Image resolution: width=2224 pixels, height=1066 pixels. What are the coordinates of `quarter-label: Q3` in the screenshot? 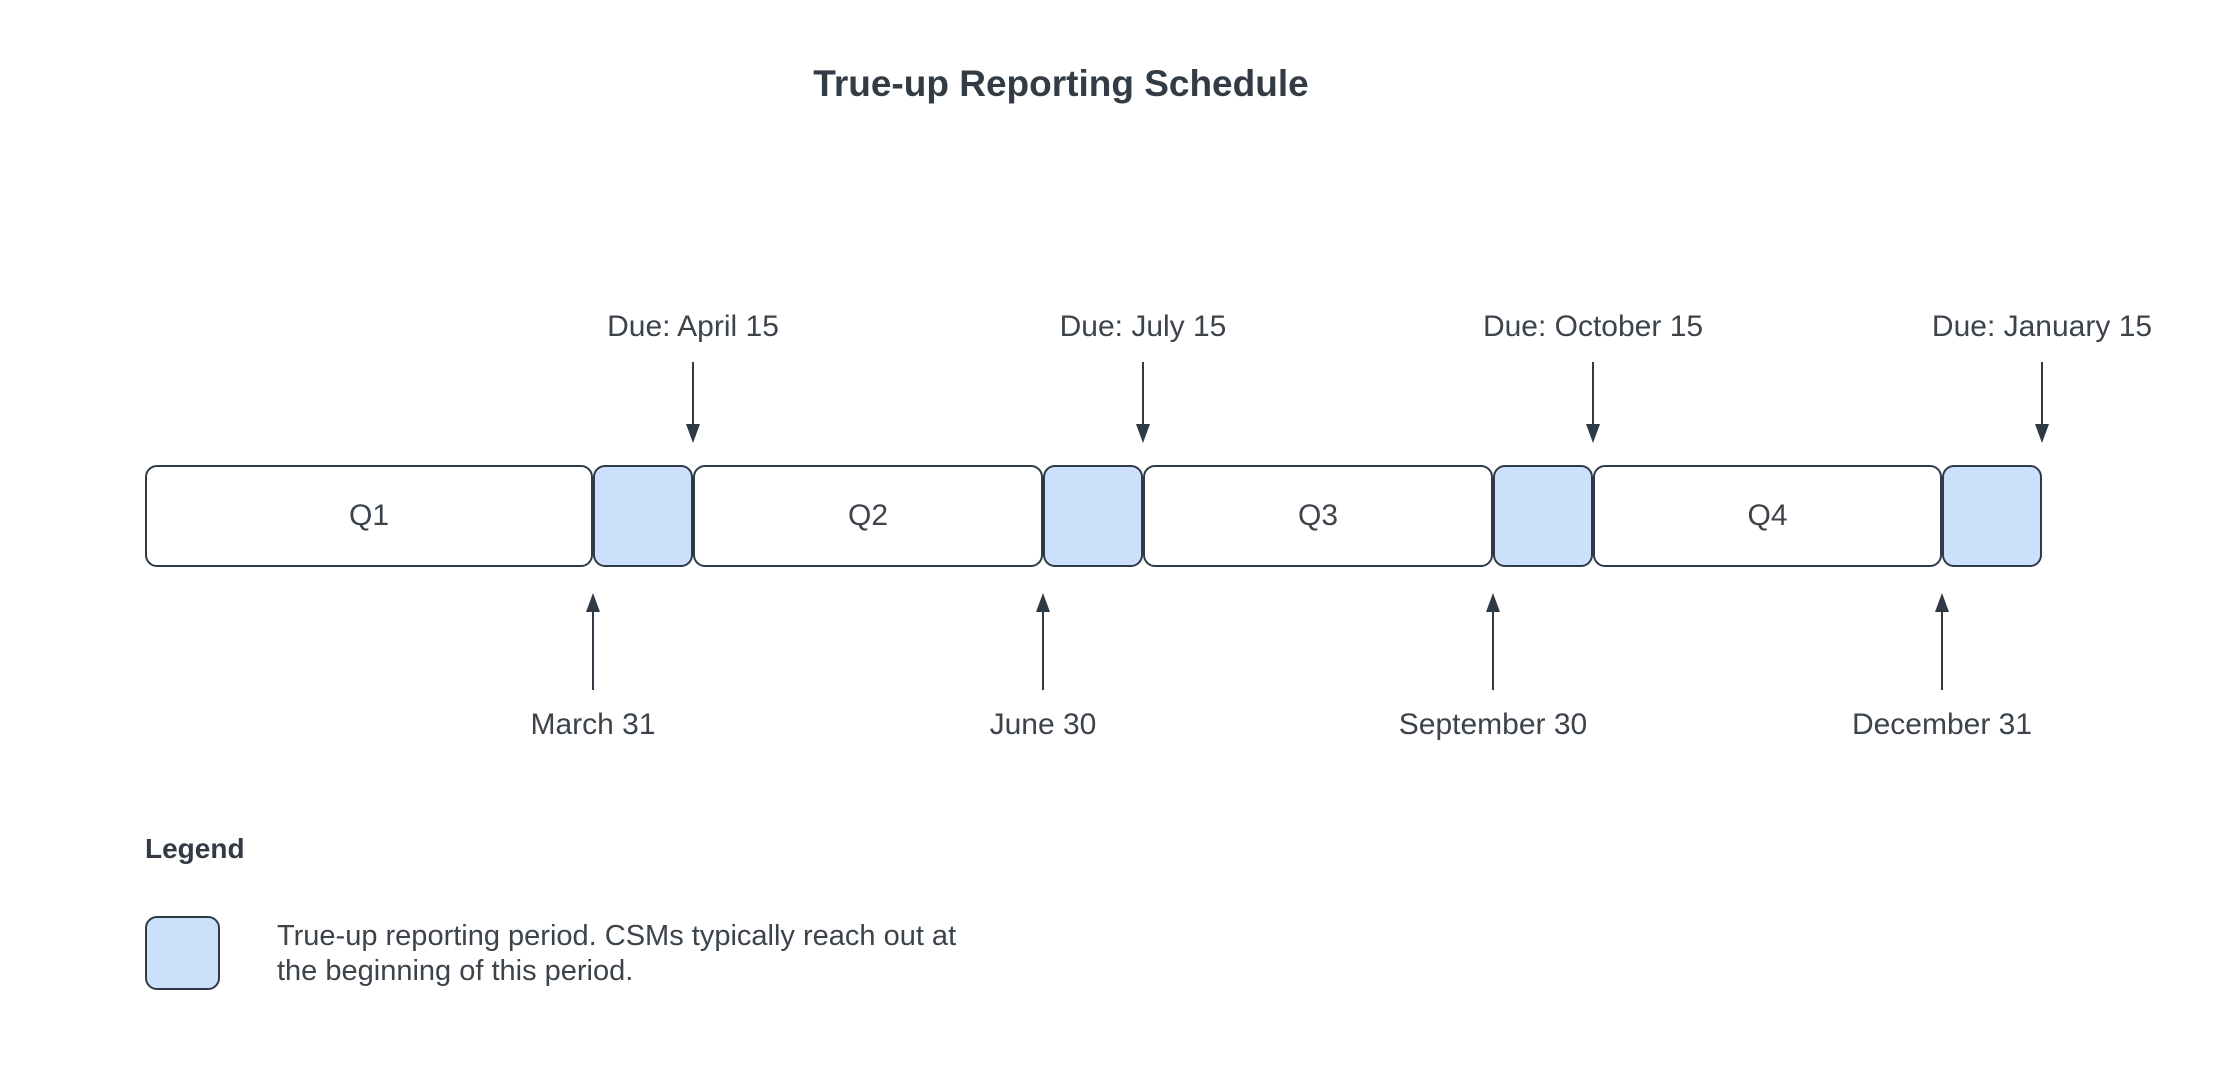 It's located at (1318, 515).